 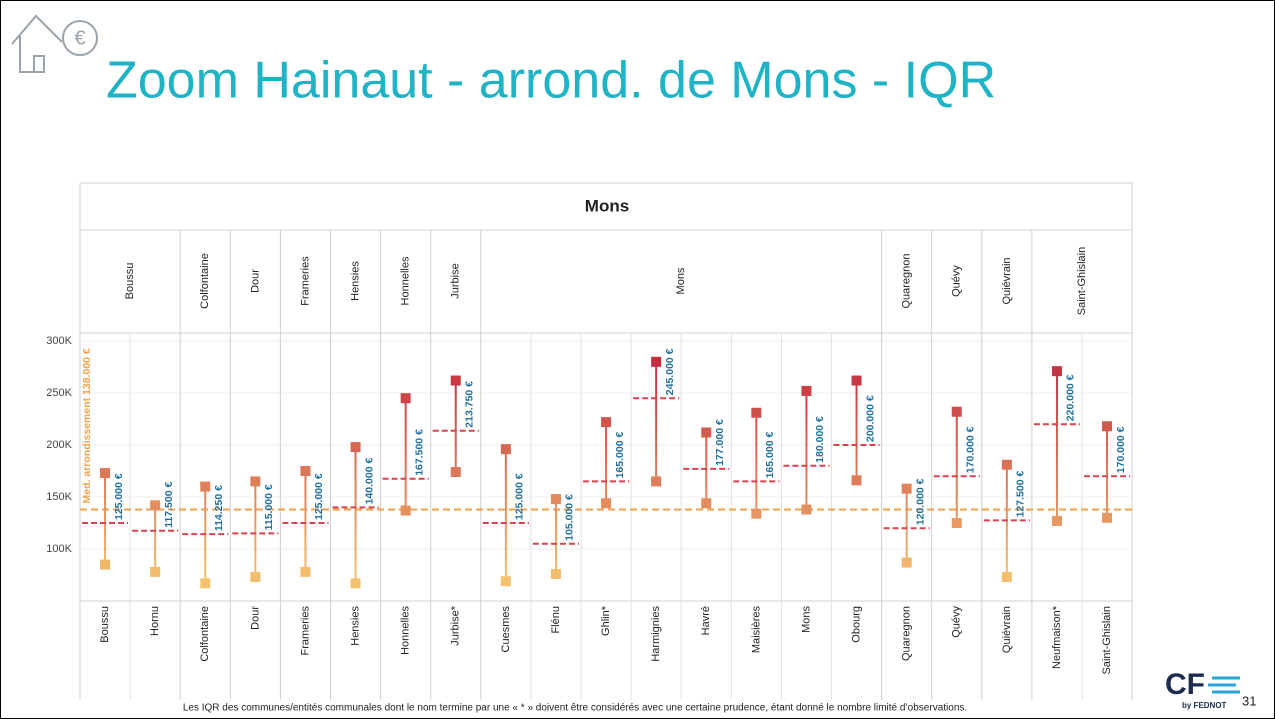 What do you see at coordinates (355, 626) in the screenshot?
I see `x-tick-label: Hensies` at bounding box center [355, 626].